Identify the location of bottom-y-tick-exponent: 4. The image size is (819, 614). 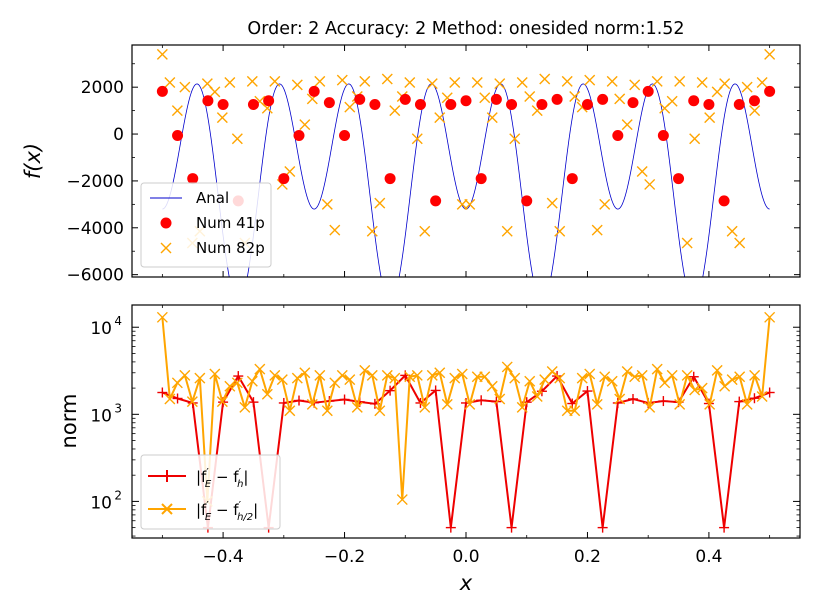
(118, 321).